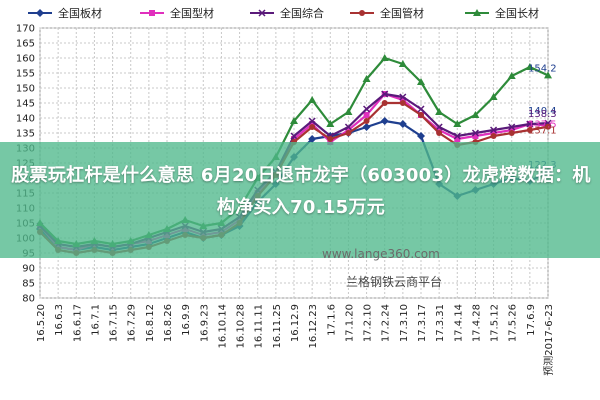  I want to click on legend-label: 全国型材, so click(192, 13).